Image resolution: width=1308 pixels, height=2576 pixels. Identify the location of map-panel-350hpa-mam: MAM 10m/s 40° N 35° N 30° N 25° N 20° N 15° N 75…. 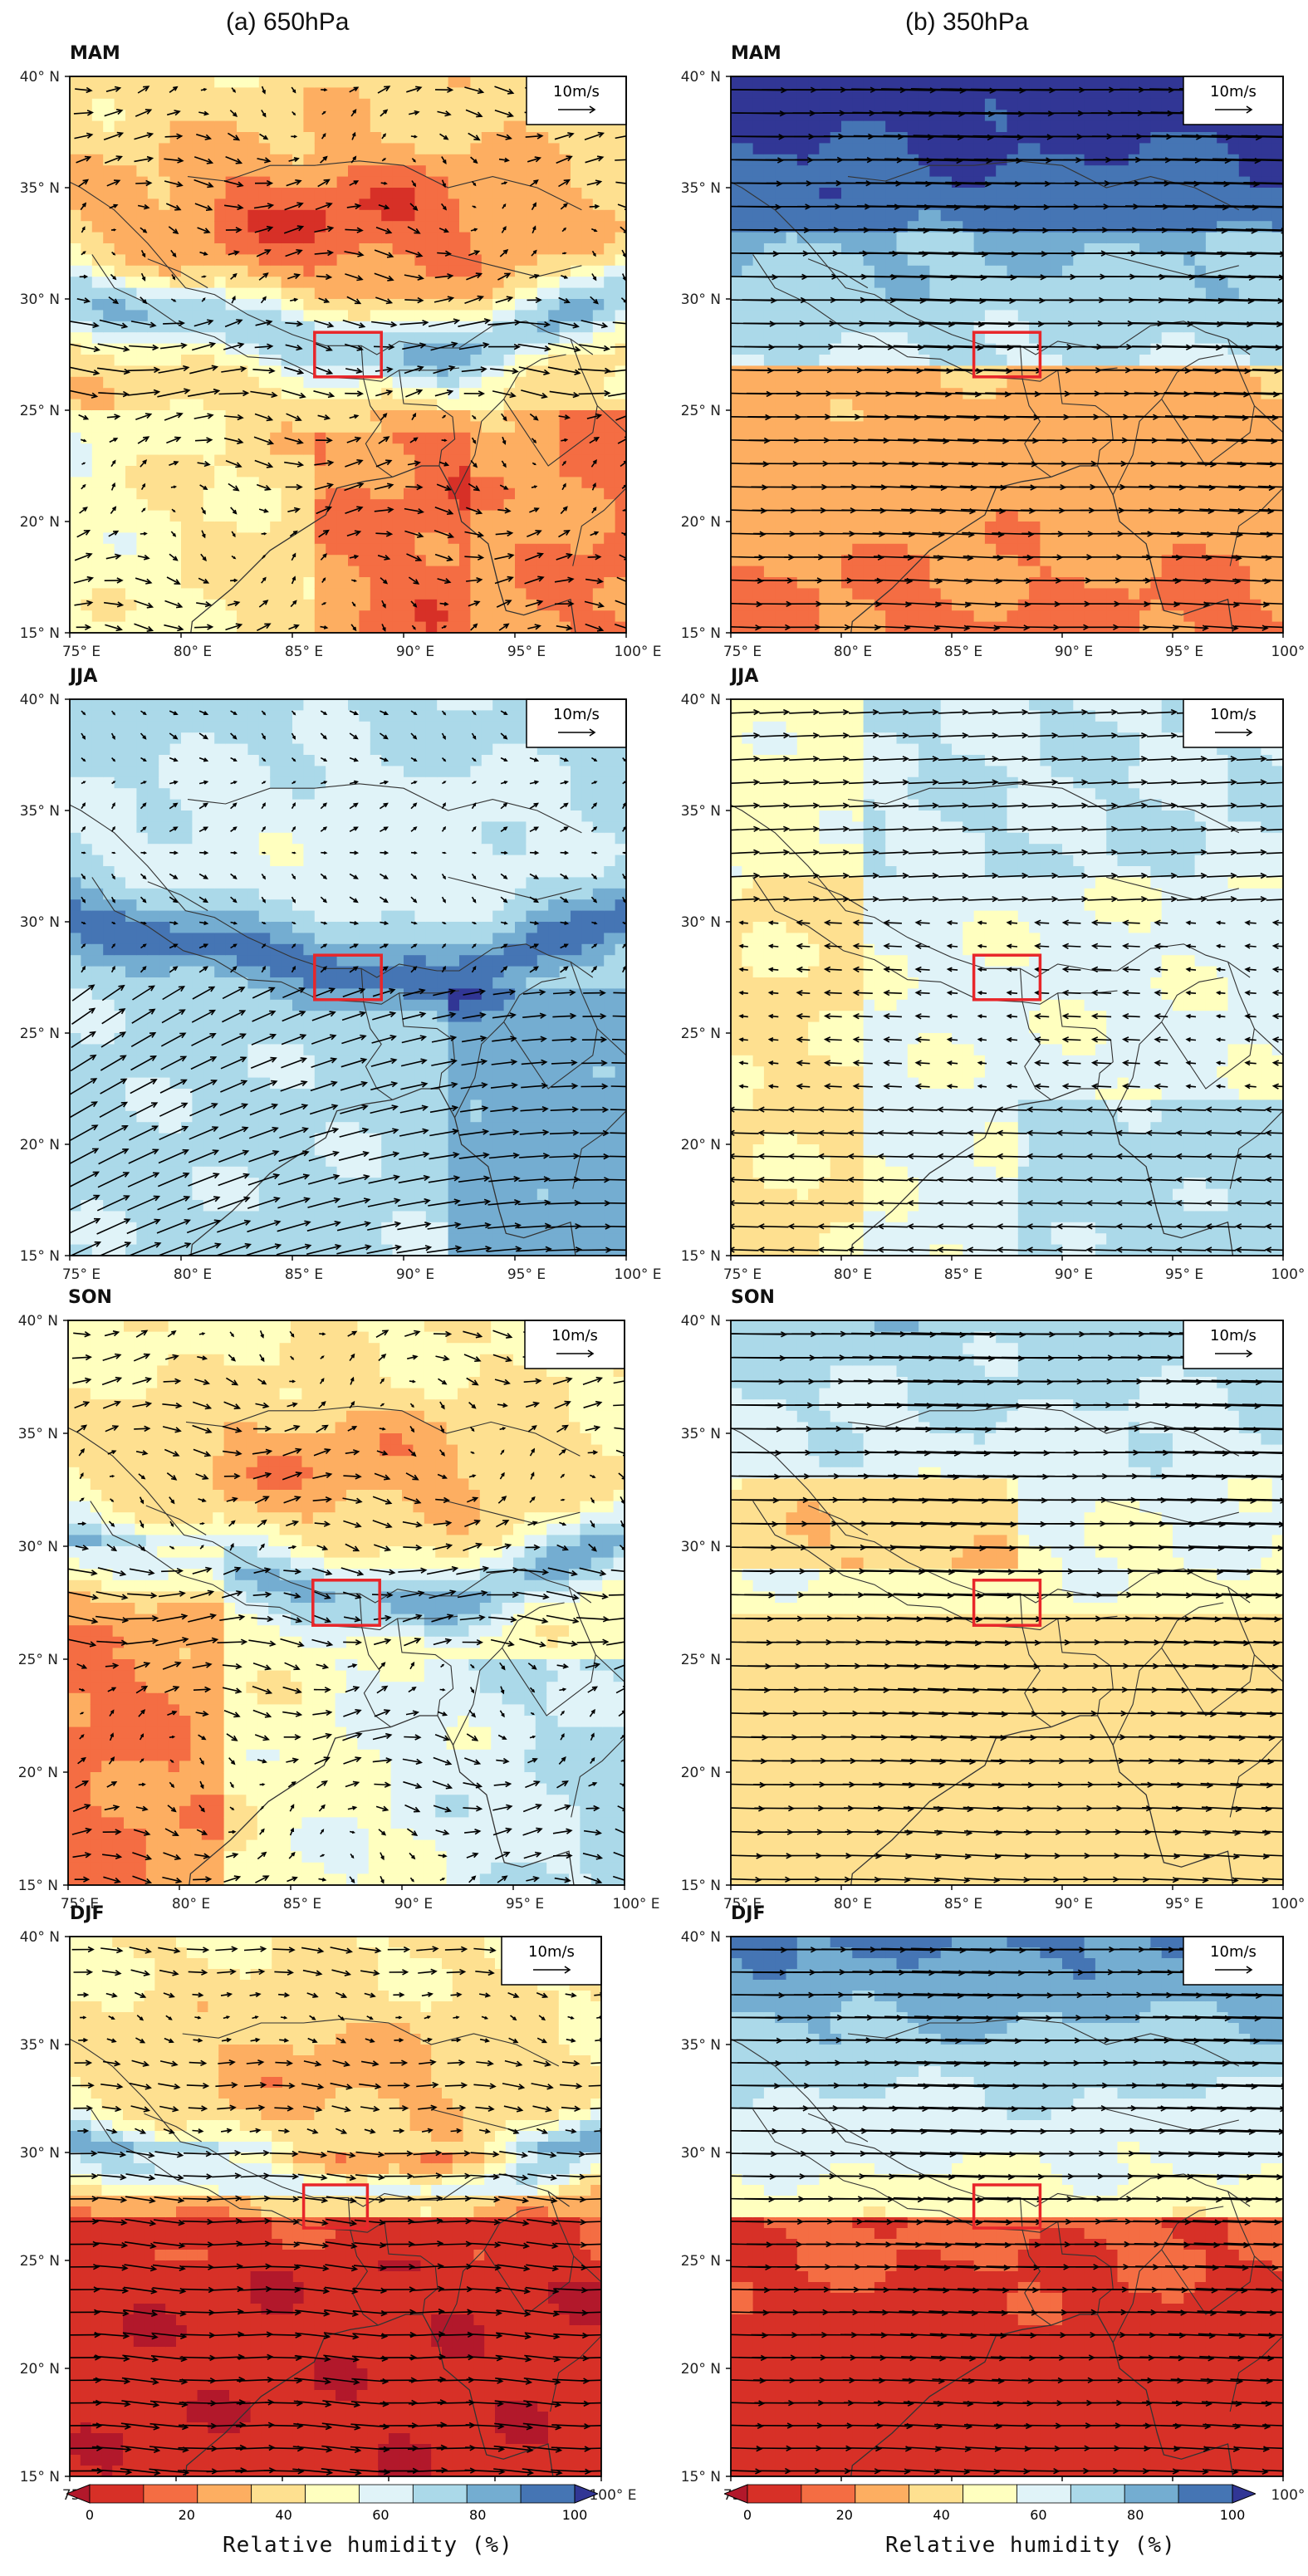
(986, 354).